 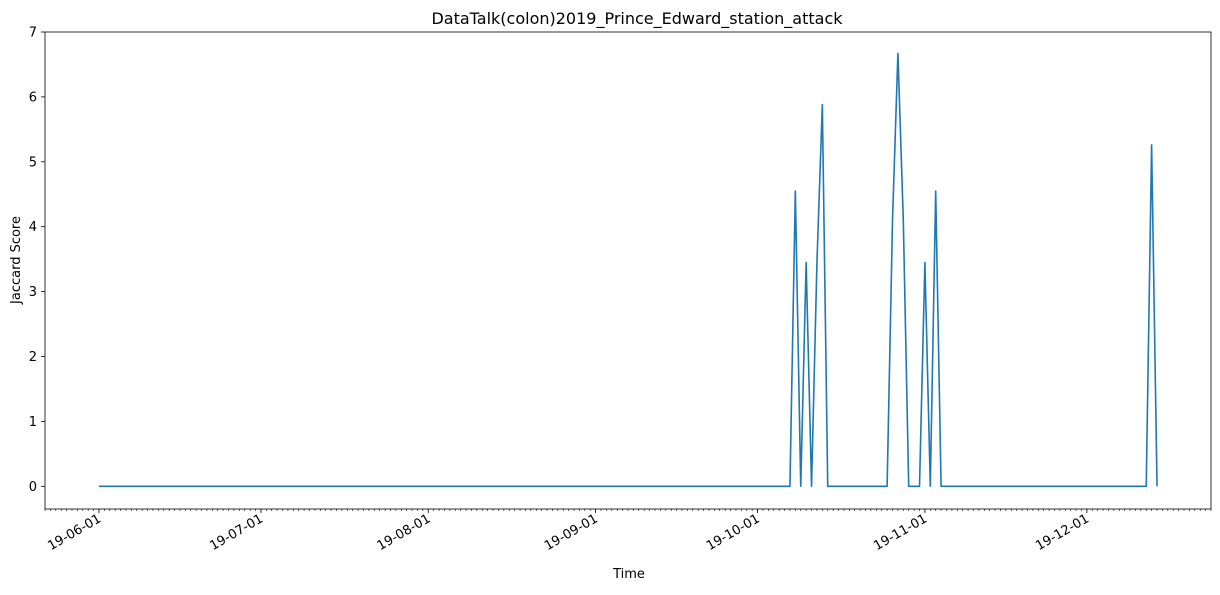 I want to click on y-tick-label: 2, so click(x=33, y=357).